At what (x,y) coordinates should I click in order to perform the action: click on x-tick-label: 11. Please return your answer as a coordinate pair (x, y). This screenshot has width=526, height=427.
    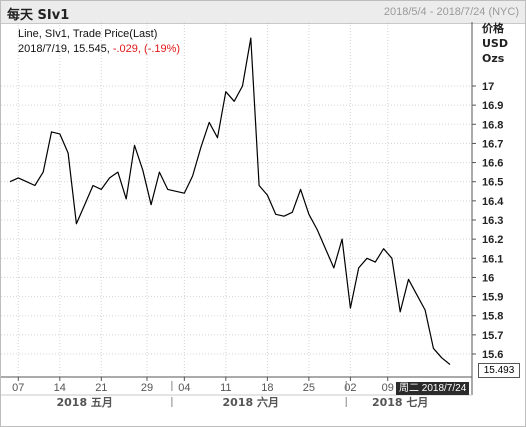
    Looking at the image, I should click on (225, 388).